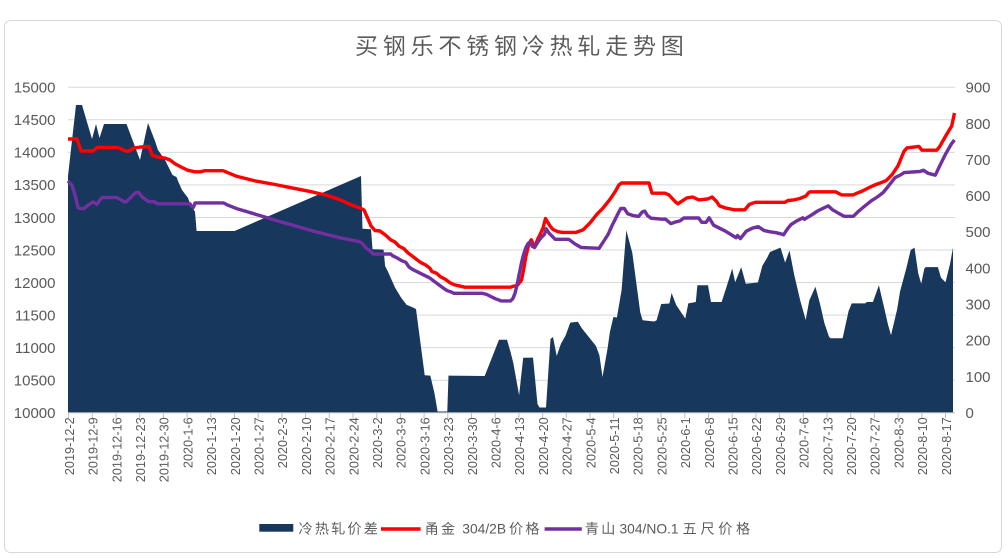 The width and height of the screenshot is (1008, 558). What do you see at coordinates (497, 442) in the screenshot?
I see `svg-text: 2020-4-6` at bounding box center [497, 442].